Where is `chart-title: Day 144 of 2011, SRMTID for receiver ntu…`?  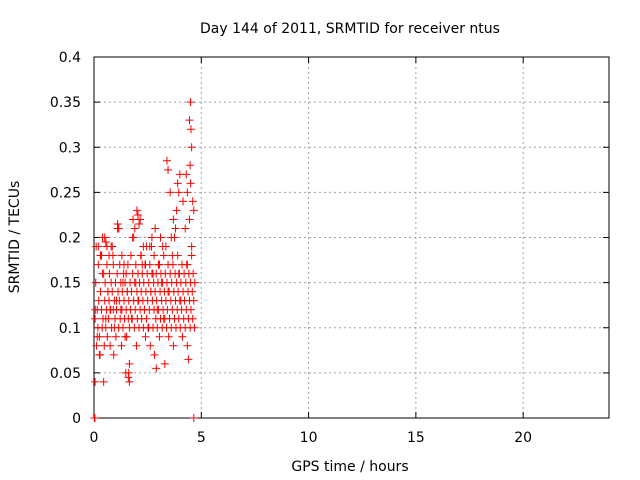 chart-title: Day 144 of 2011, SRMTID for receiver ntu… is located at coordinates (350, 29).